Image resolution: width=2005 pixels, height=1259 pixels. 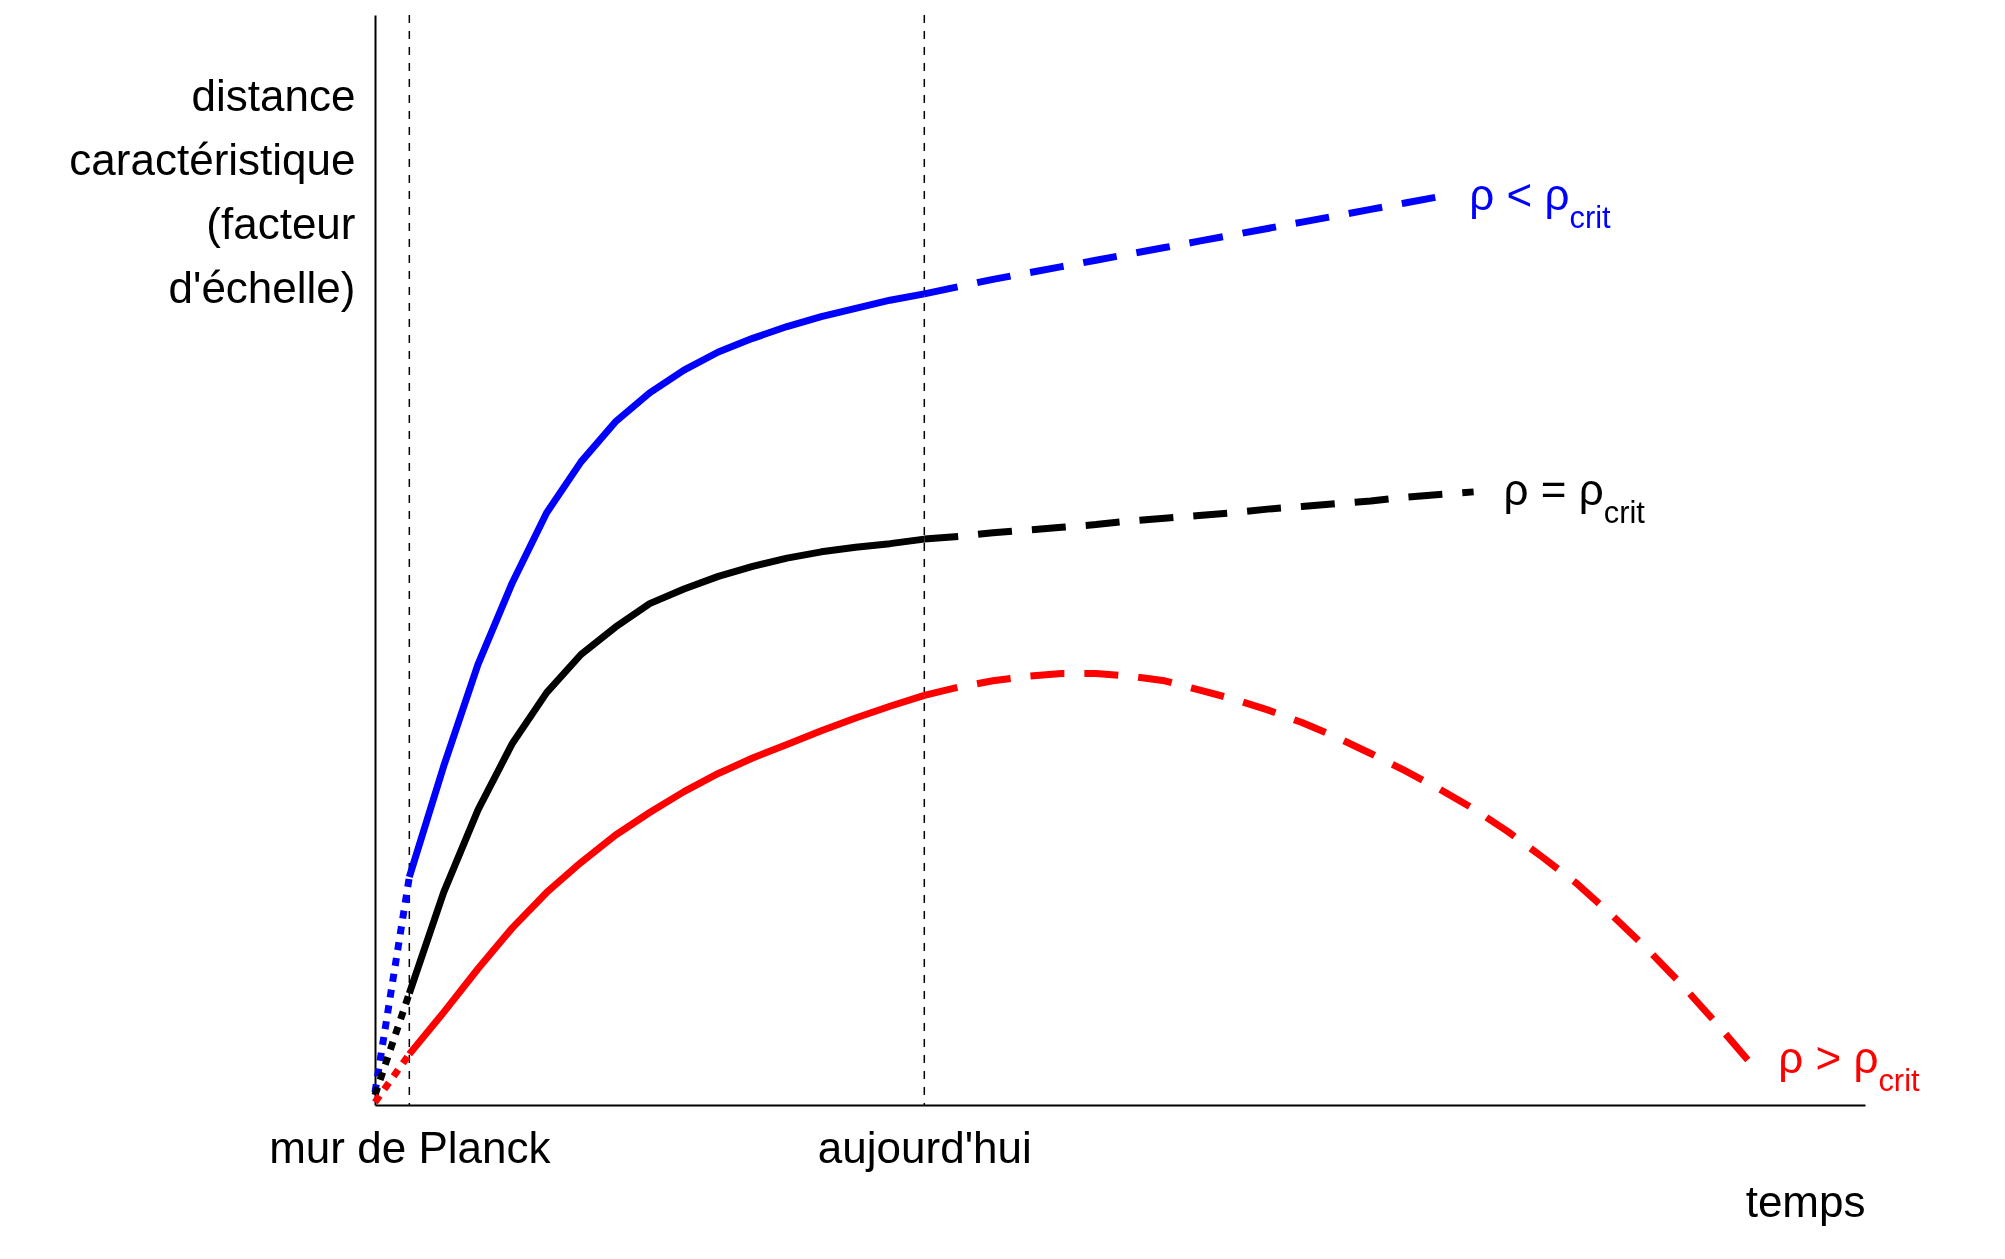 I want to click on series-label: ρ = ρ$_{crit}$, so click(x=1574, y=497).